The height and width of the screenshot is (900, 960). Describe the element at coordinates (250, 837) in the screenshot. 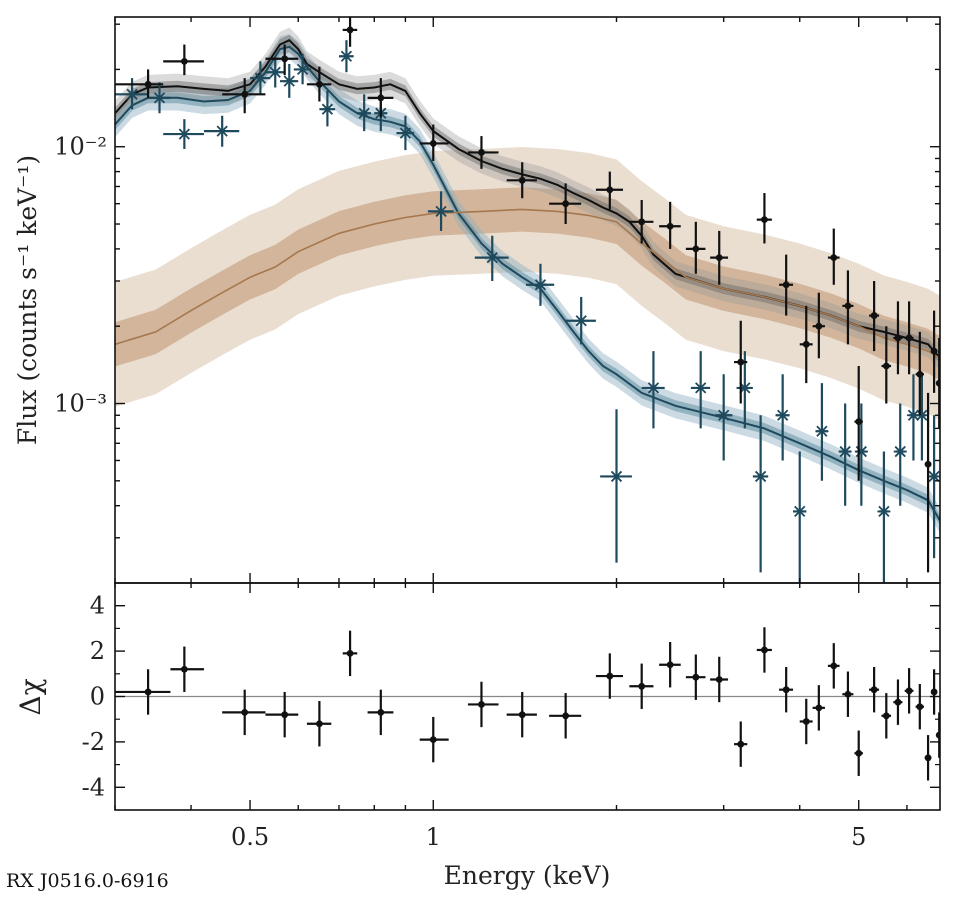

I see `x-tick-label: 0.5` at that location.